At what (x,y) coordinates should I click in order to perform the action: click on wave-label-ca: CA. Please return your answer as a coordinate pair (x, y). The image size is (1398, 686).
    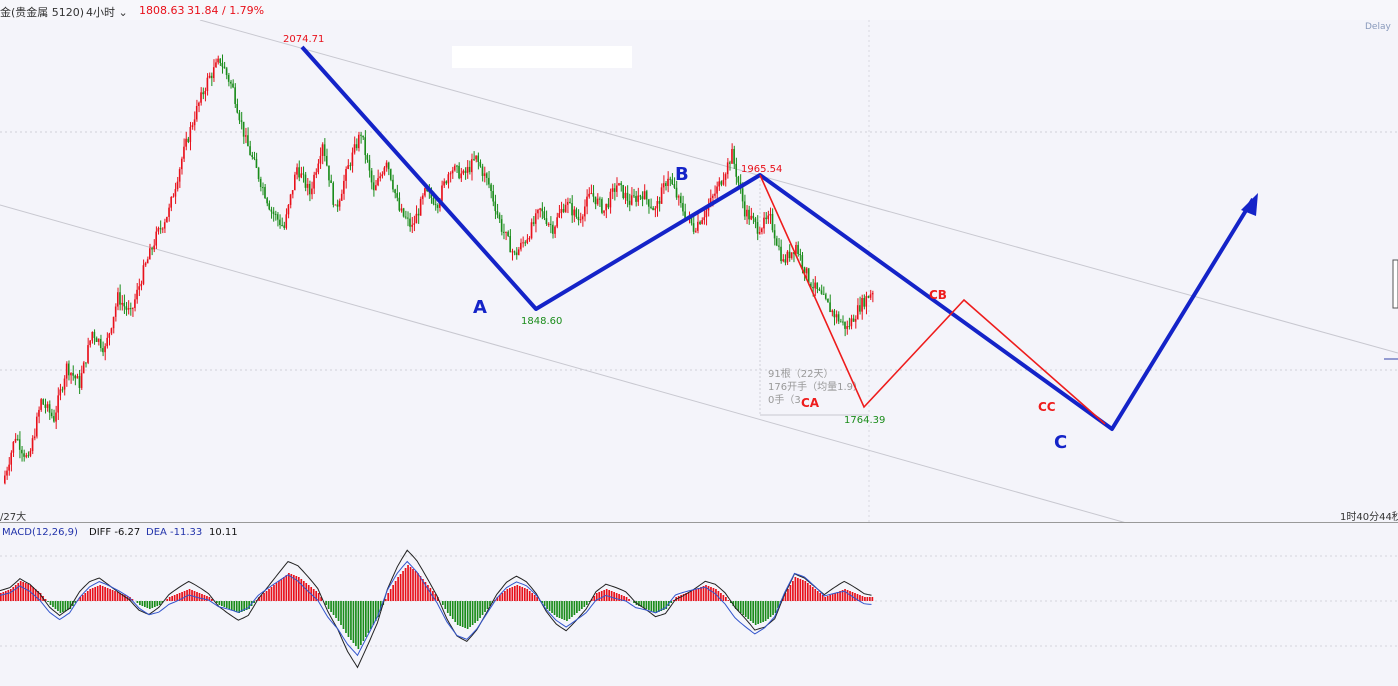
    Looking at the image, I should click on (810, 403).